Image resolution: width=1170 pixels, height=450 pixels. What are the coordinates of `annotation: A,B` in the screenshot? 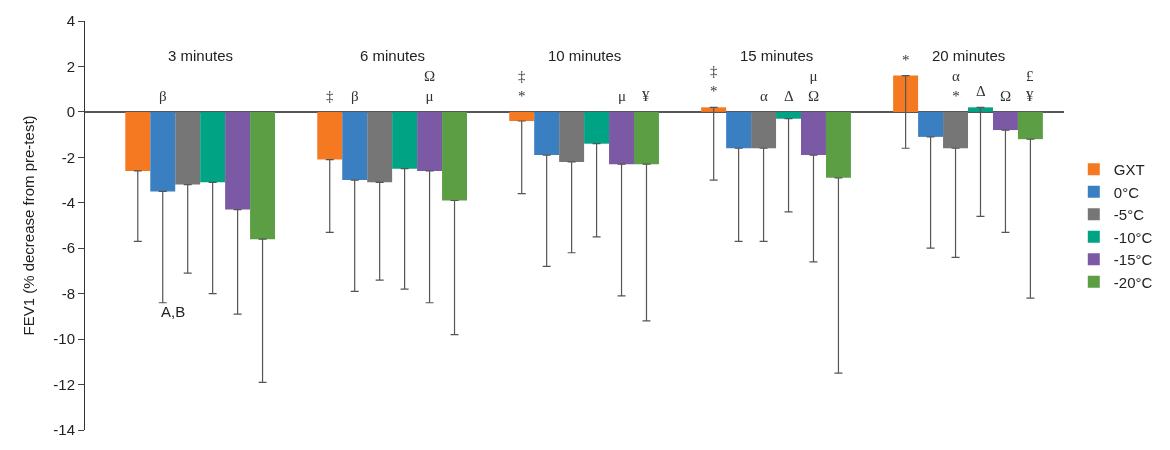 It's located at (173, 311).